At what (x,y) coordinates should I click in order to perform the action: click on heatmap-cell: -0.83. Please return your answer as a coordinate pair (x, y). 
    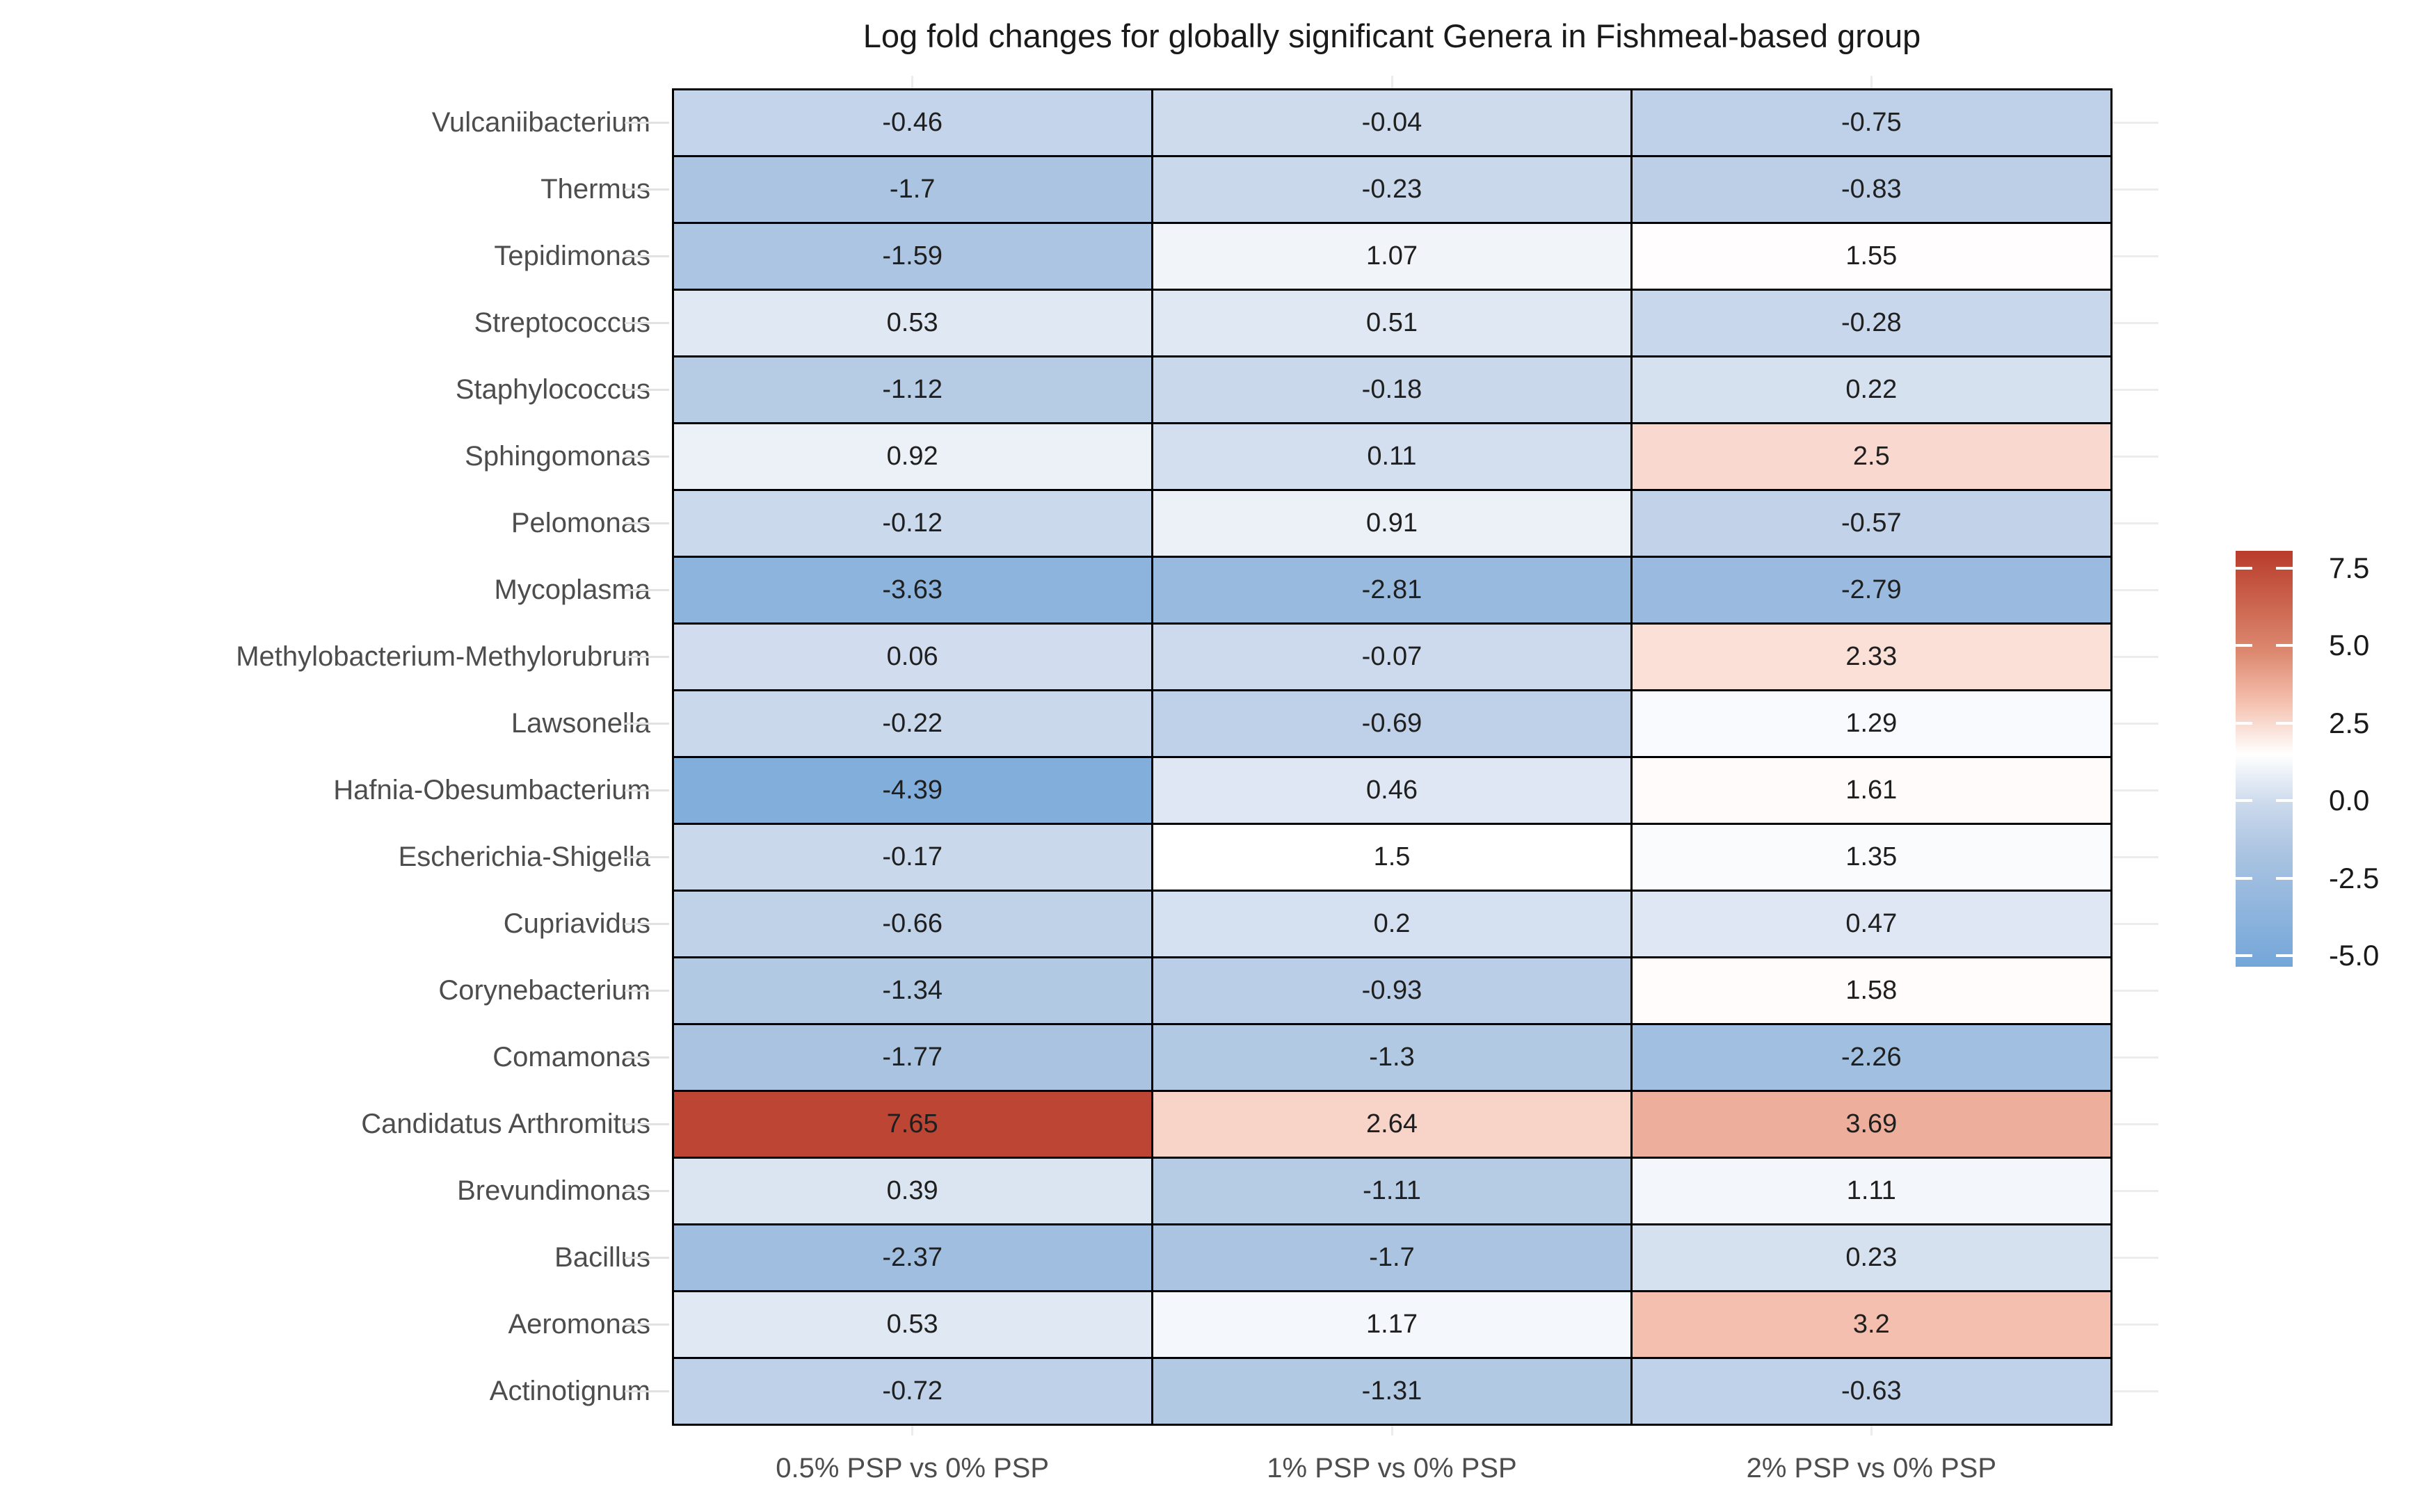
    Looking at the image, I should click on (1871, 189).